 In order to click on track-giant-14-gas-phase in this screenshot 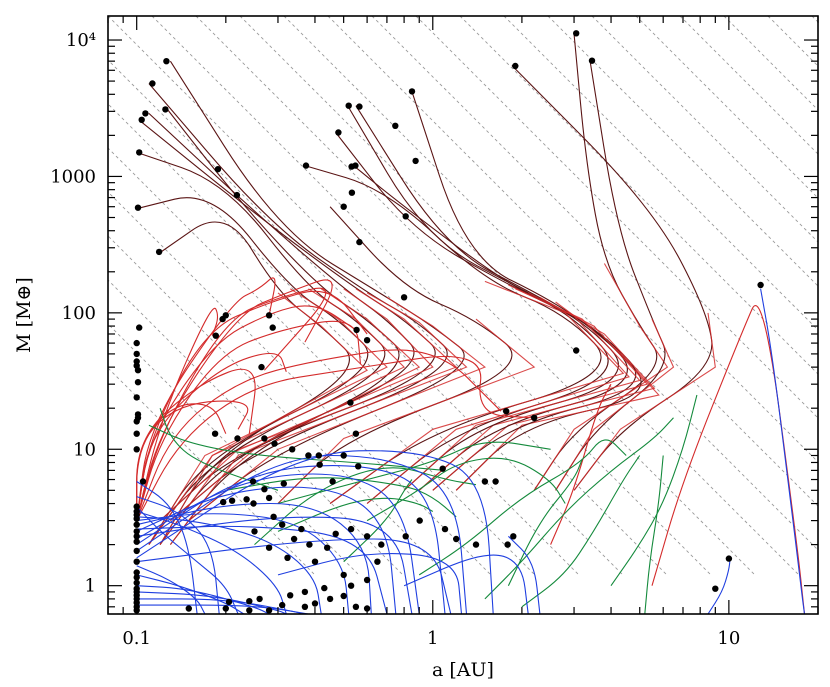, I will do `click(296, 416)`.